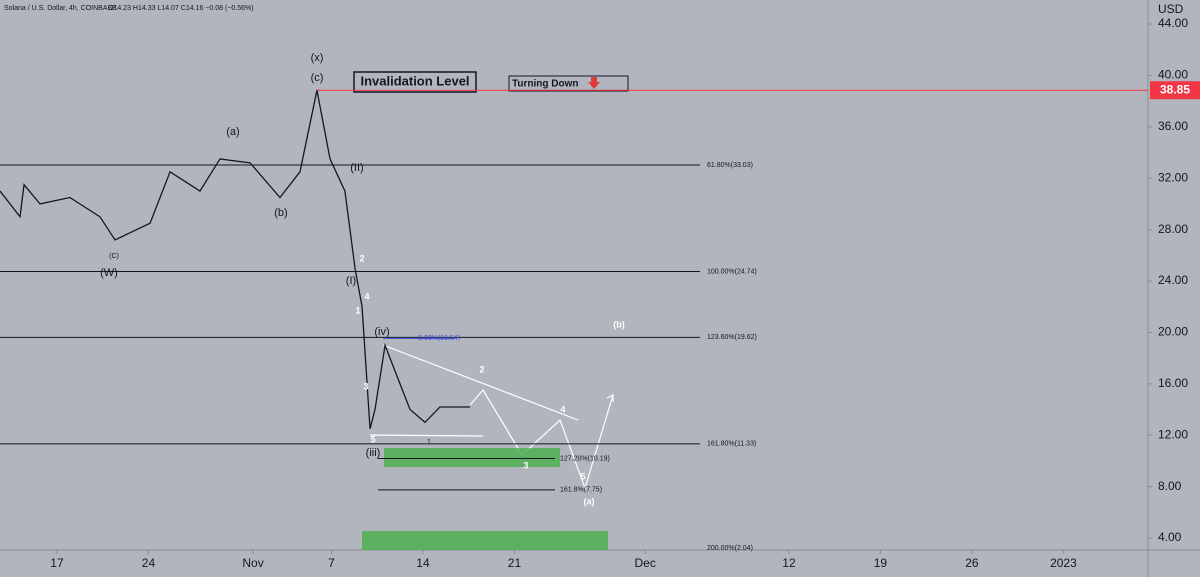 This screenshot has width=1200, height=577. I want to click on triangle-lower, so click(426, 435).